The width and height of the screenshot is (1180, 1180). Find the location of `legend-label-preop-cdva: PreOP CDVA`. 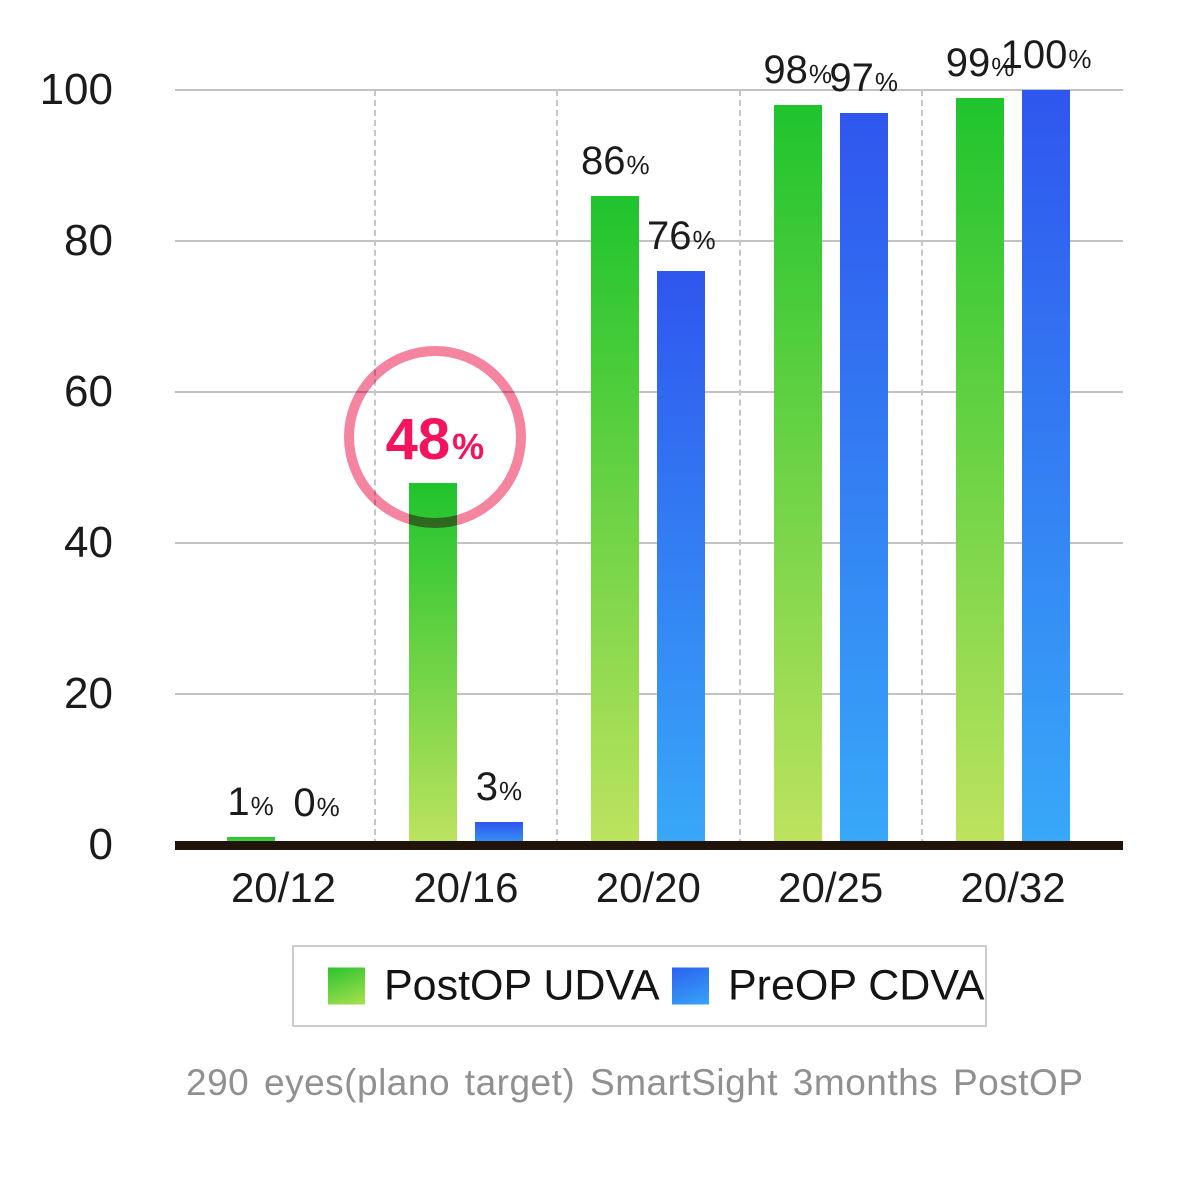

legend-label-preop-cdva: PreOP CDVA is located at coordinates (856, 985).